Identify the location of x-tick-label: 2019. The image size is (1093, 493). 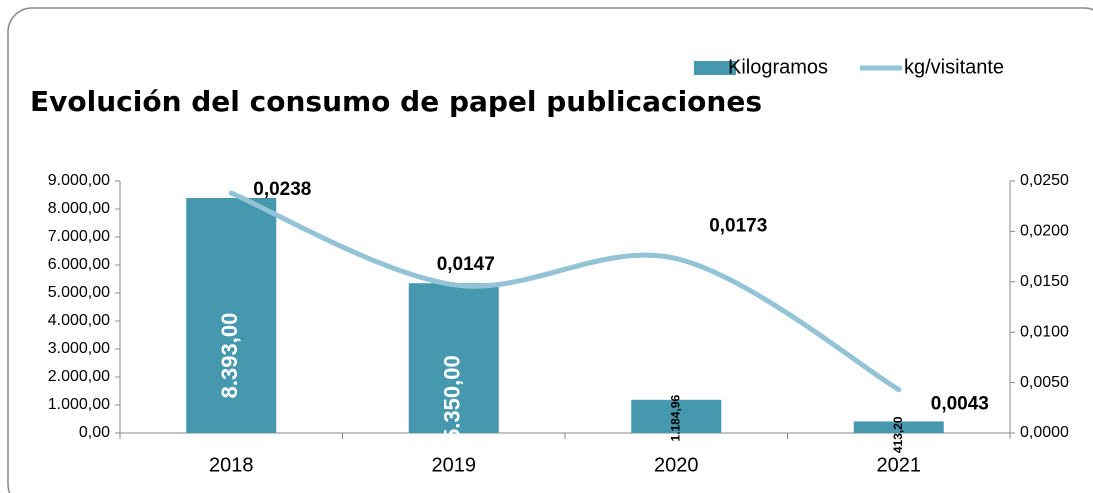
(454, 465).